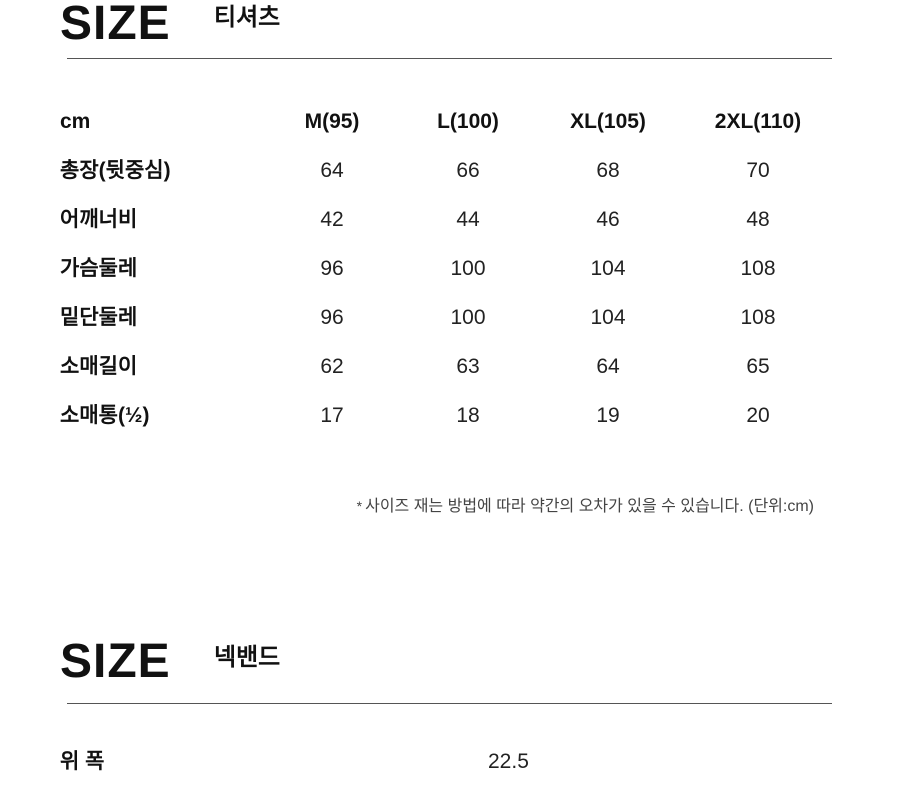 The image size is (900, 800). Describe the element at coordinates (332, 415) in the screenshot. I see `table-cell: 17` at that location.